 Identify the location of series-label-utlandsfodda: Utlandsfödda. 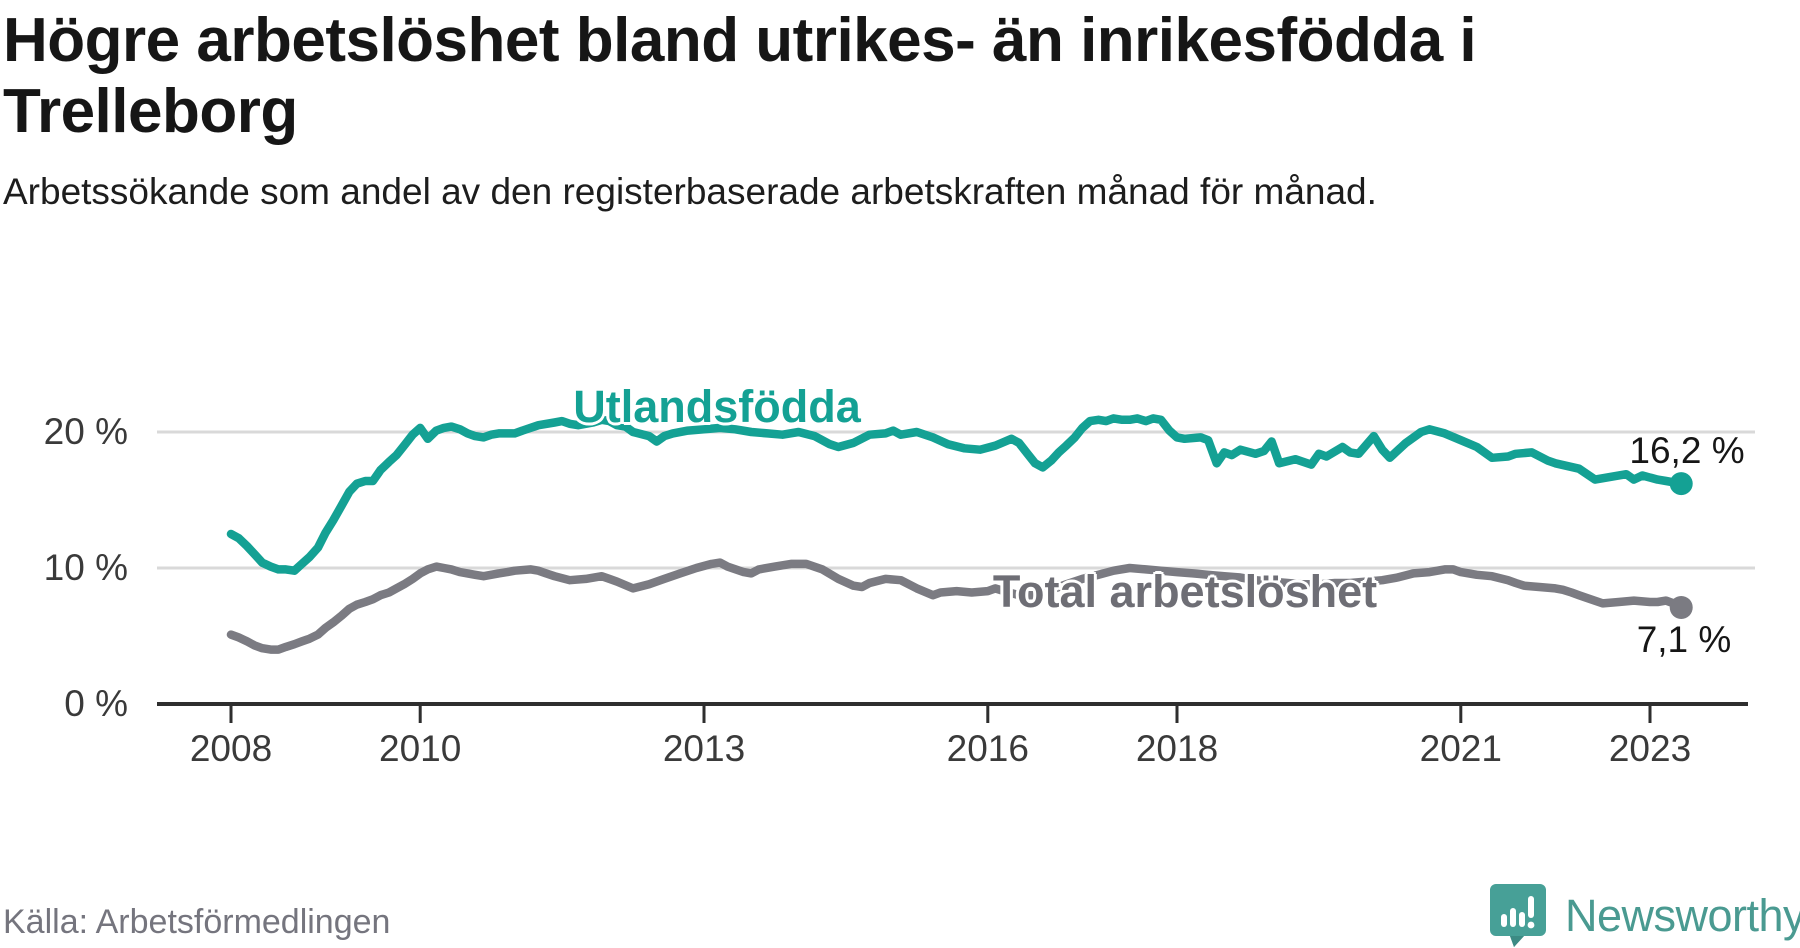
(717, 406).